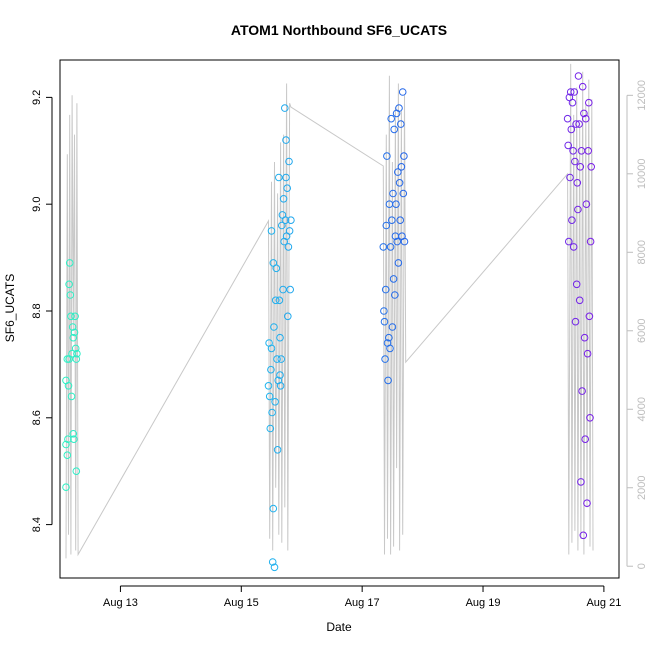  What do you see at coordinates (37, 310) in the screenshot?
I see `y-tick-label: 8.8` at bounding box center [37, 310].